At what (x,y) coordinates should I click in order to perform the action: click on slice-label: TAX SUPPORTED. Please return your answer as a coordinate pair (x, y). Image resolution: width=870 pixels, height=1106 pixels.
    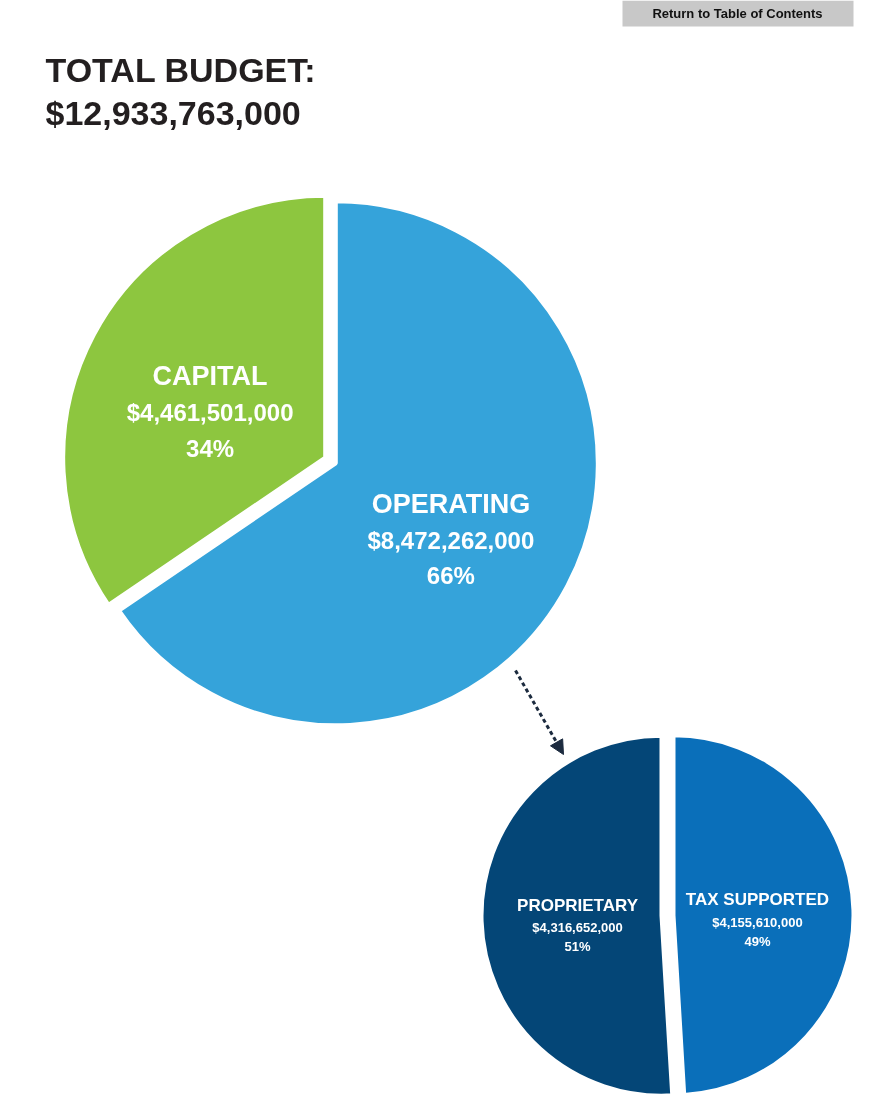
    Looking at the image, I should click on (757, 900).